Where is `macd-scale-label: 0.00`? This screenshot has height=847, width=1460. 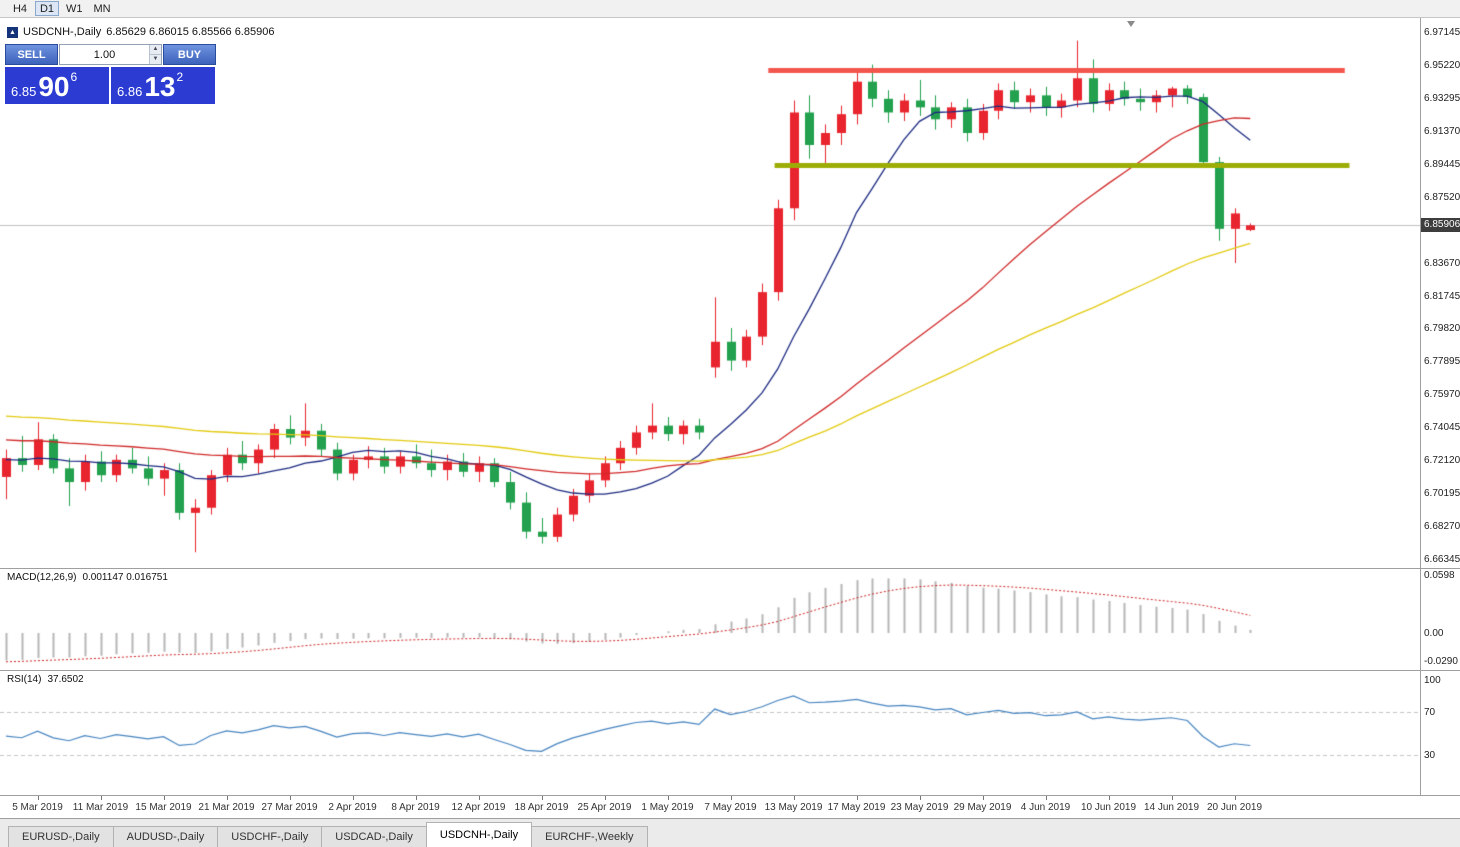
macd-scale-label: 0.00 is located at coordinates (1434, 633).